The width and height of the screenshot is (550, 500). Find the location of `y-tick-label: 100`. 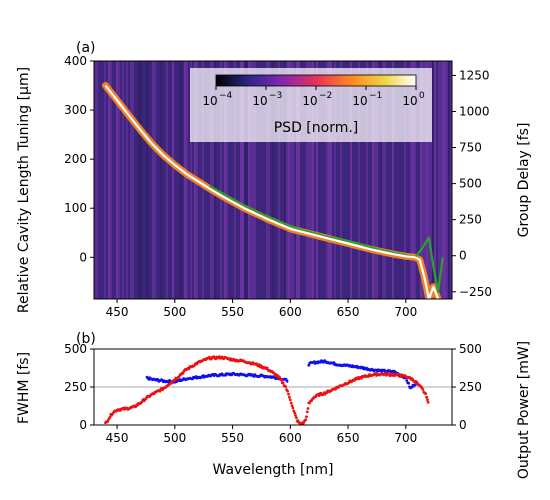

y-tick-label: 100 is located at coordinates (75, 208).